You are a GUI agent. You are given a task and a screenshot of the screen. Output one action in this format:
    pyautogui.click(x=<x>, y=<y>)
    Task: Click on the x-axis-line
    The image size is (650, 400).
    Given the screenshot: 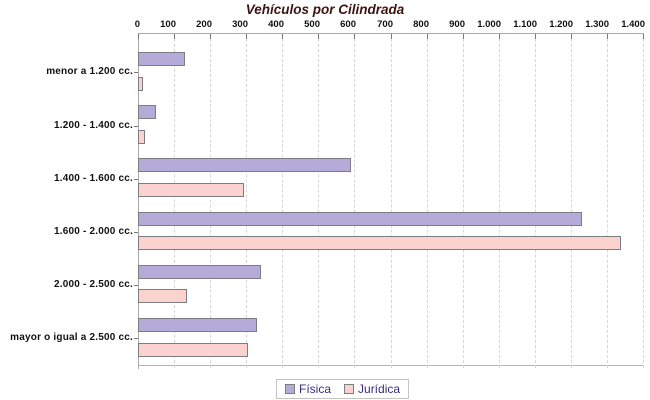 What is the action you would take?
    pyautogui.click(x=391, y=33)
    